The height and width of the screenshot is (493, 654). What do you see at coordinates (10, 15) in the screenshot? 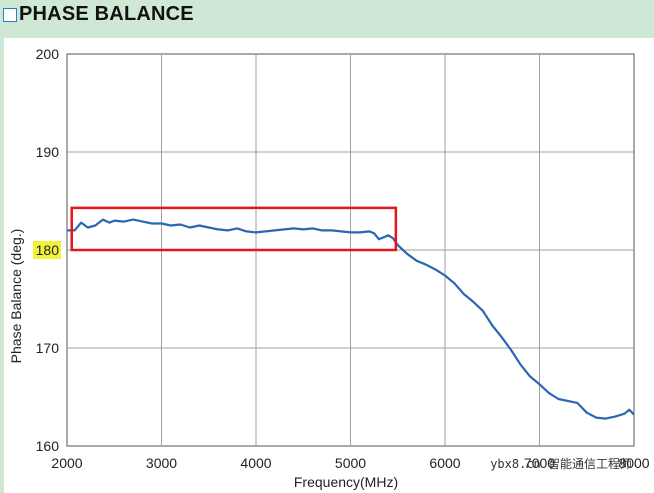
I see `checkbox-square-icon` at bounding box center [10, 15].